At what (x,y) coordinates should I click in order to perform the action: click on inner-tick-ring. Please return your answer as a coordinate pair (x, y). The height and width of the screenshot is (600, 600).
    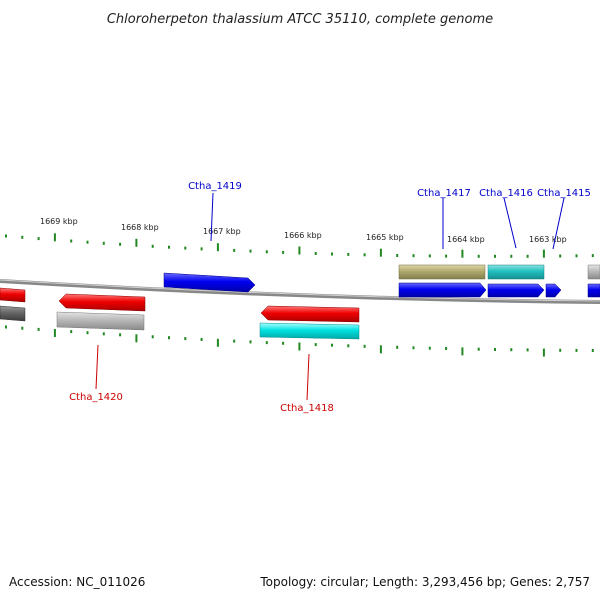
    Looking at the image, I should click on (299, 341).